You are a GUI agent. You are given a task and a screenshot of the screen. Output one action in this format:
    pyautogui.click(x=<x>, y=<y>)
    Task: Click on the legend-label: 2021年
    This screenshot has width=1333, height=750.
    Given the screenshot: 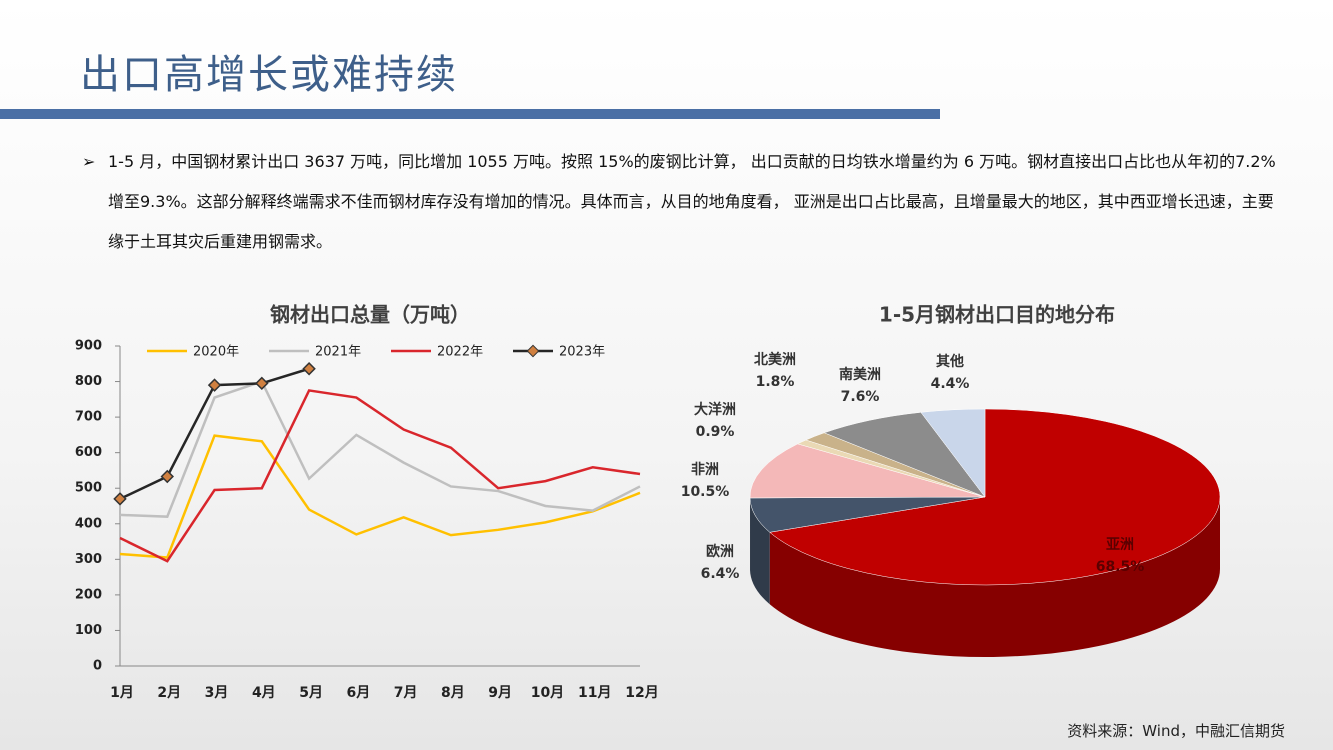 What is the action you would take?
    pyautogui.click(x=338, y=352)
    